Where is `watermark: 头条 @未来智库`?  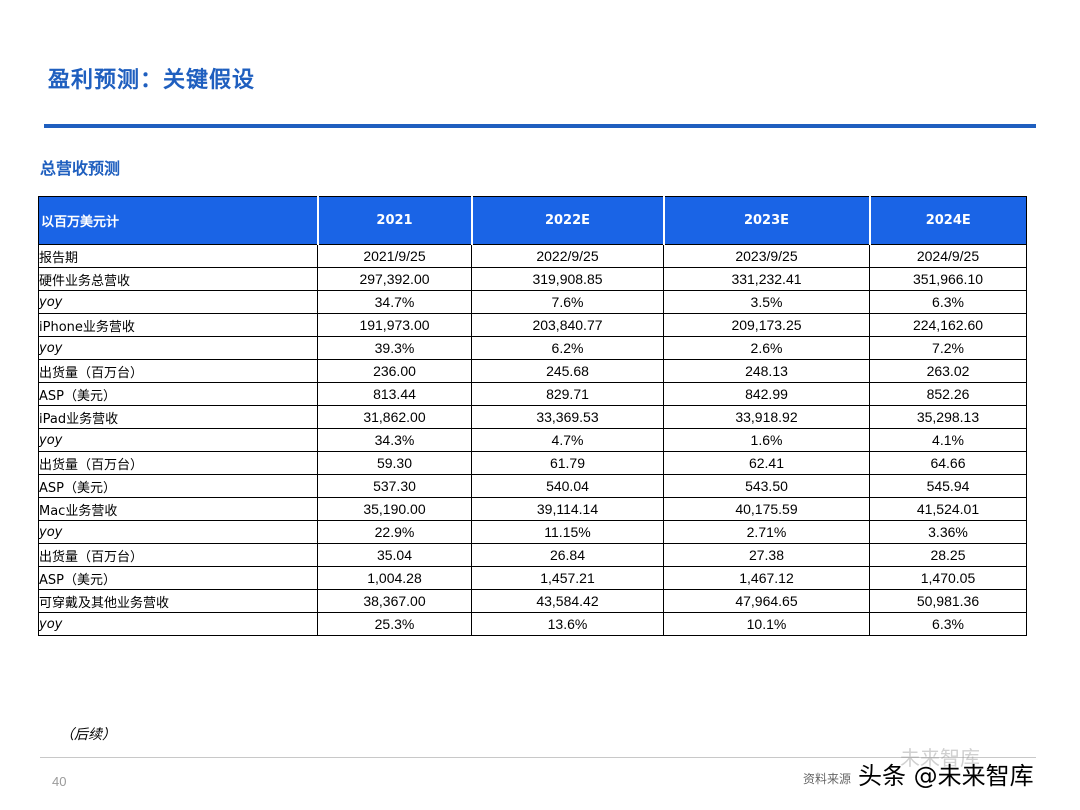 watermark: 头条 @未来智库 is located at coordinates (946, 776).